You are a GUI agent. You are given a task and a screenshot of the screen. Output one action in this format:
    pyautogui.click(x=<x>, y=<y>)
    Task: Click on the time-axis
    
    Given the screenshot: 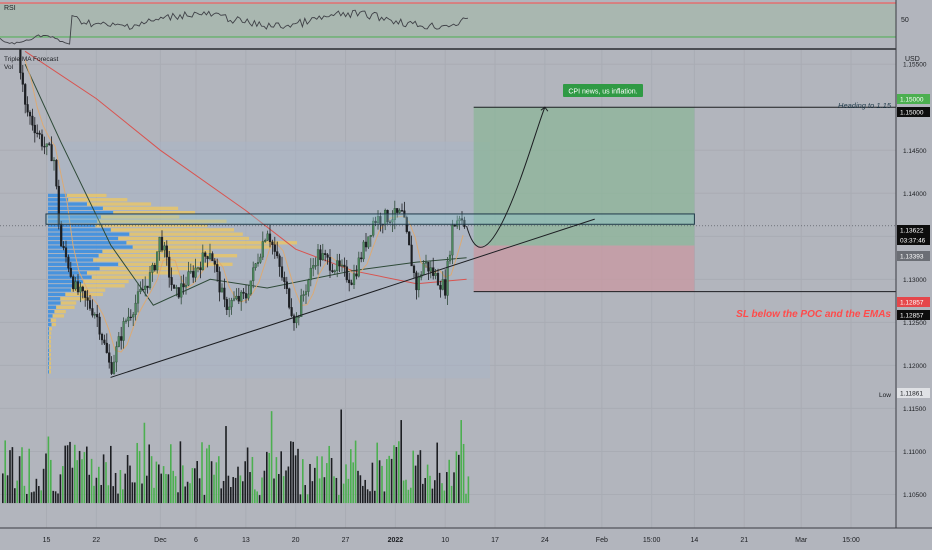 What is the action you would take?
    pyautogui.click(x=466, y=539)
    